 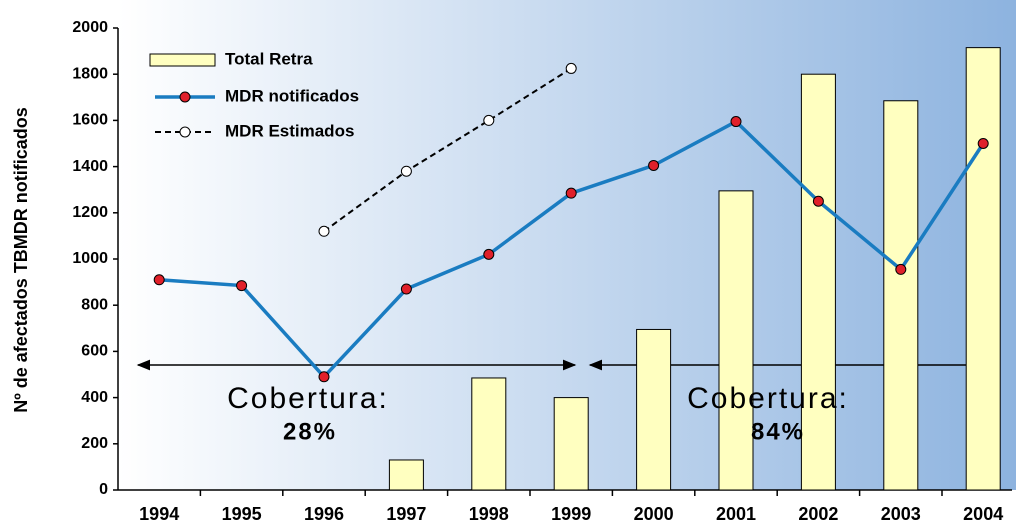 I want to click on legend-swatch, so click(x=182, y=60).